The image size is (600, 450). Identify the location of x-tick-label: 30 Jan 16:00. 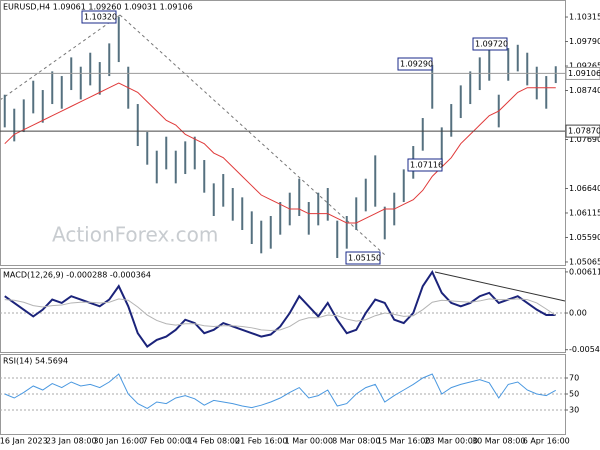
(118, 441).